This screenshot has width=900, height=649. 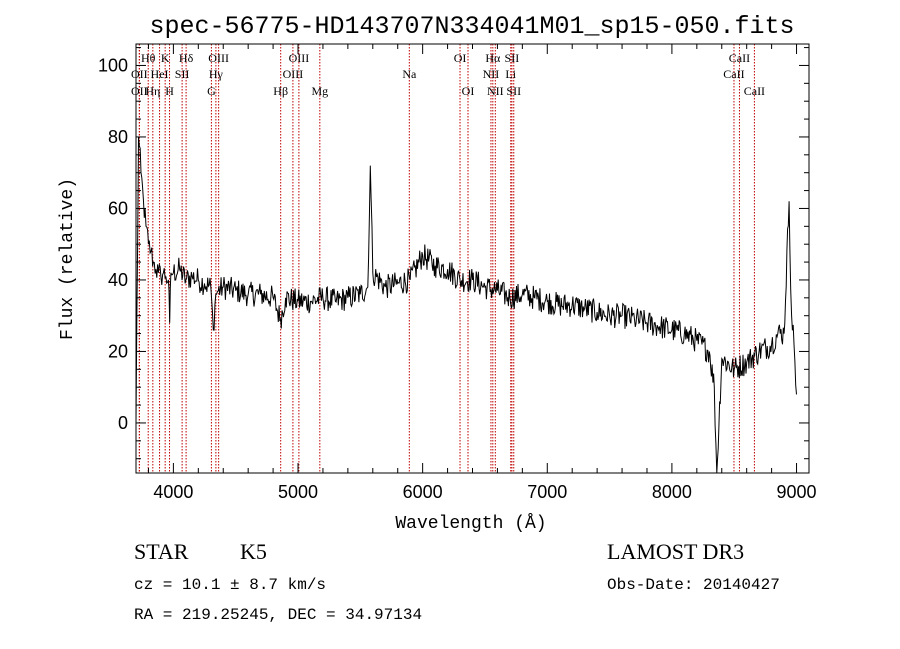 What do you see at coordinates (797, 492) in the screenshot?
I see `x-tick-label: 9000` at bounding box center [797, 492].